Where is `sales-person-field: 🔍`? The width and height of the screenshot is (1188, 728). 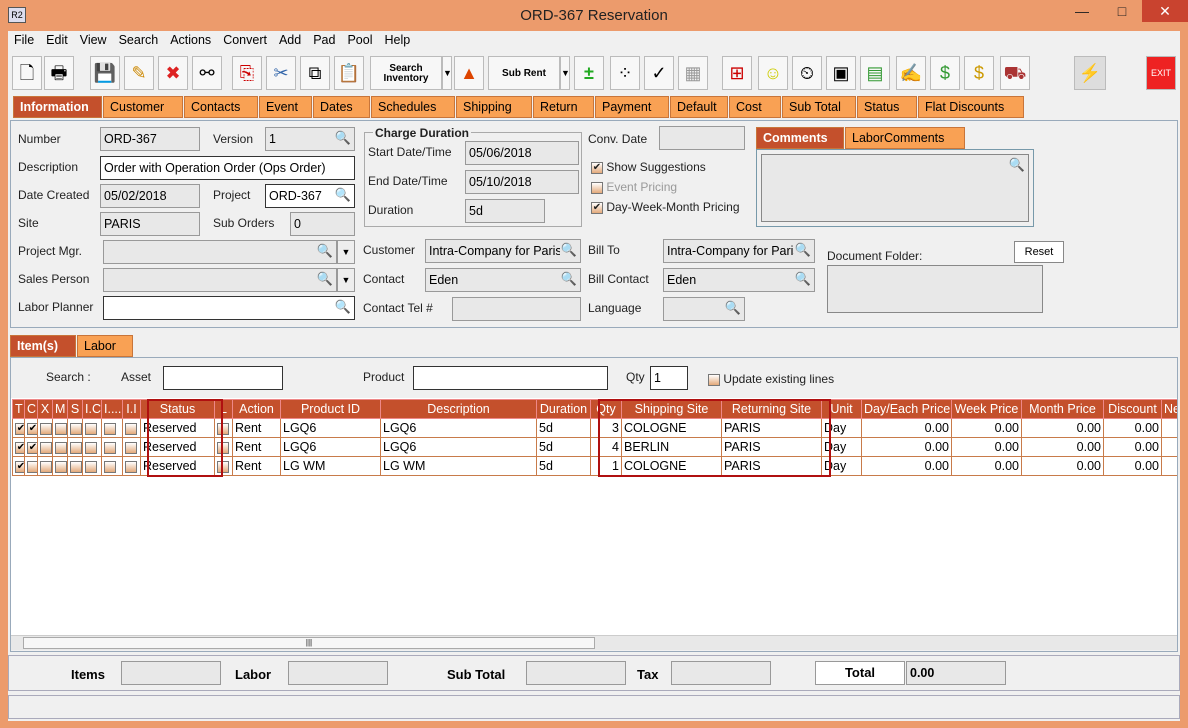 sales-person-field: 🔍 is located at coordinates (220, 280).